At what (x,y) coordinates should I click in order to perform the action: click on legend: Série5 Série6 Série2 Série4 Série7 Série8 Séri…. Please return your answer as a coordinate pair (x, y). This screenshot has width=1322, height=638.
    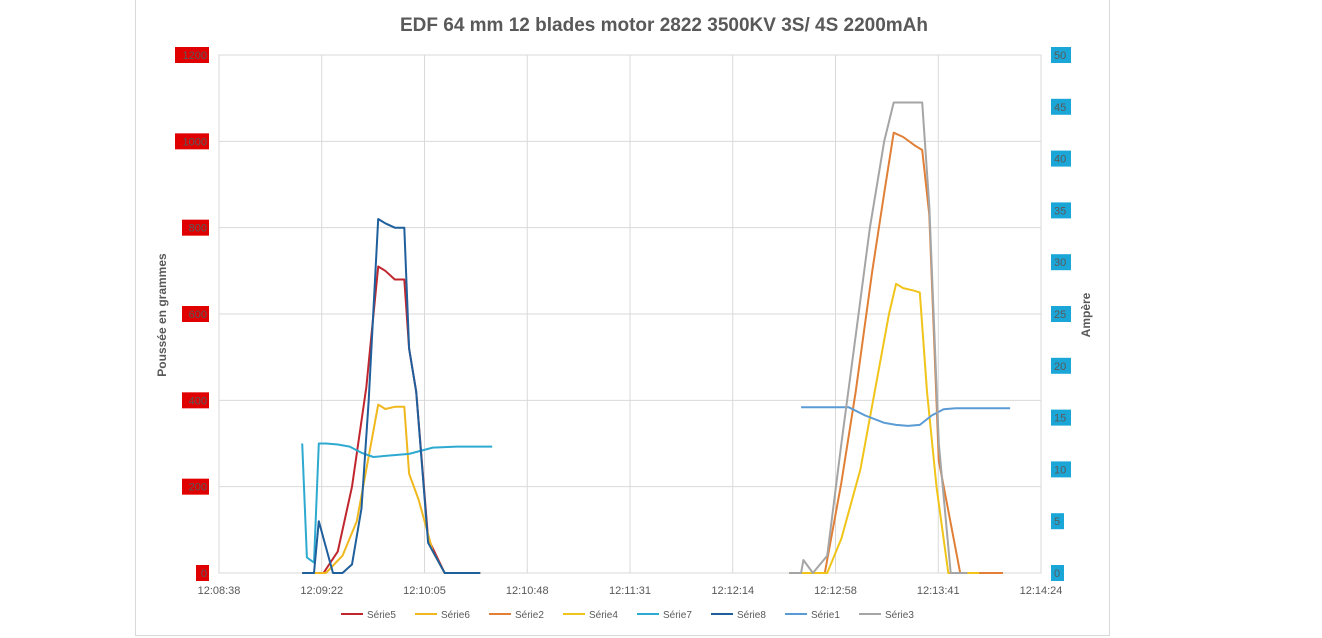
    Looking at the image, I should click on (627, 615).